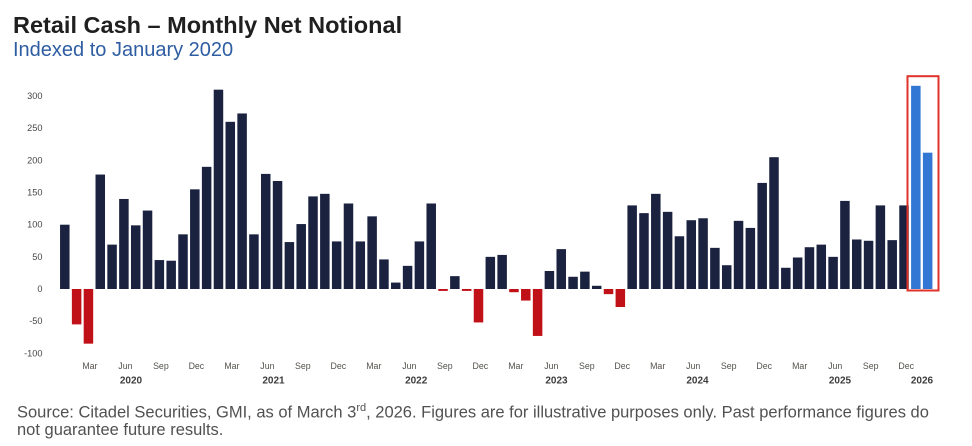  Describe the element at coordinates (416, 381) in the screenshot. I see `svg-text: 2022` at that location.